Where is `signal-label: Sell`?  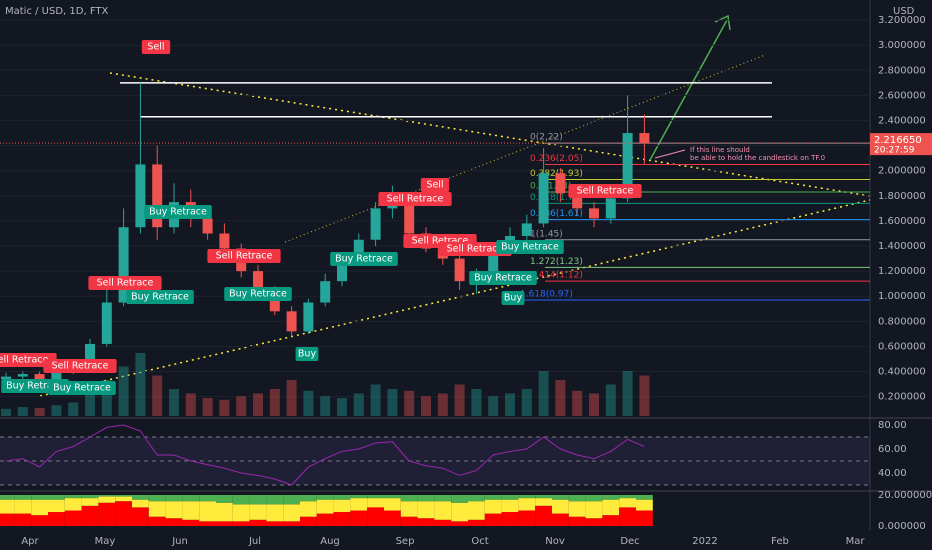 signal-label: Sell is located at coordinates (434, 185).